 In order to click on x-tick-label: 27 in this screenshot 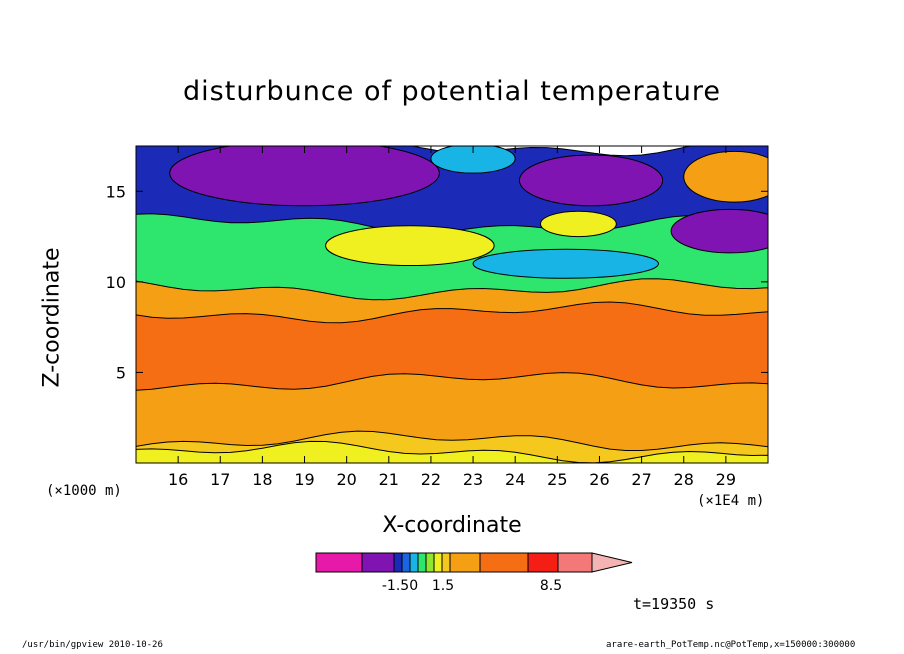, I will do `click(641, 479)`.